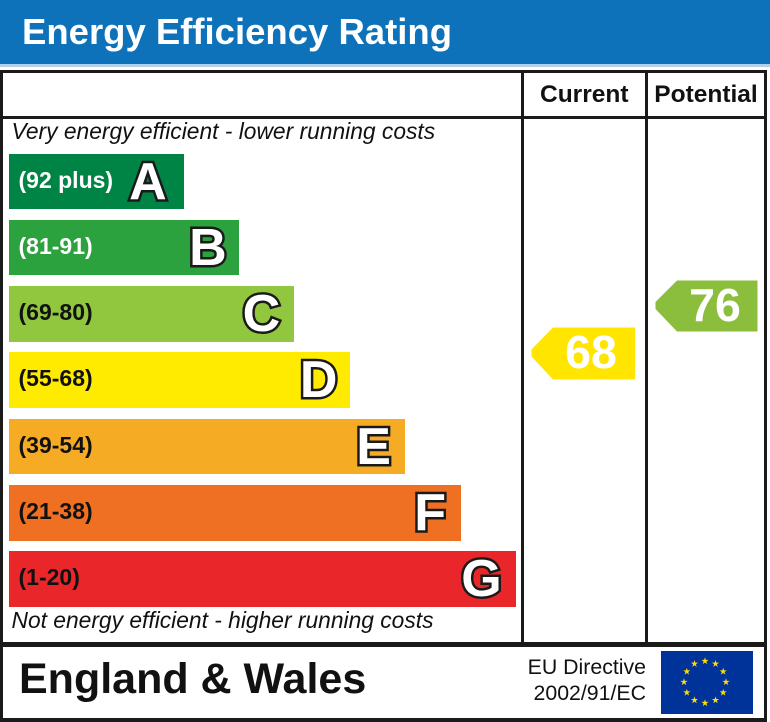  Describe the element at coordinates (261, 314) in the screenshot. I see `svg-text: C` at that location.